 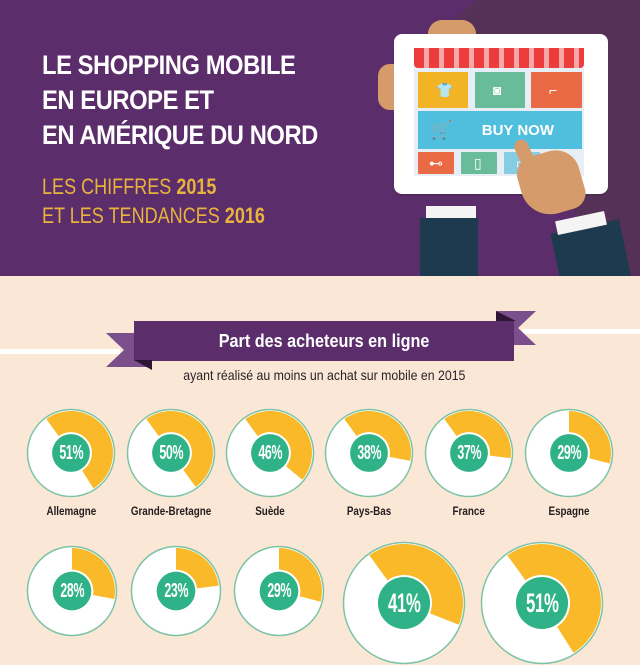 I want to click on country-name: Pays-Bas, so click(x=369, y=511).